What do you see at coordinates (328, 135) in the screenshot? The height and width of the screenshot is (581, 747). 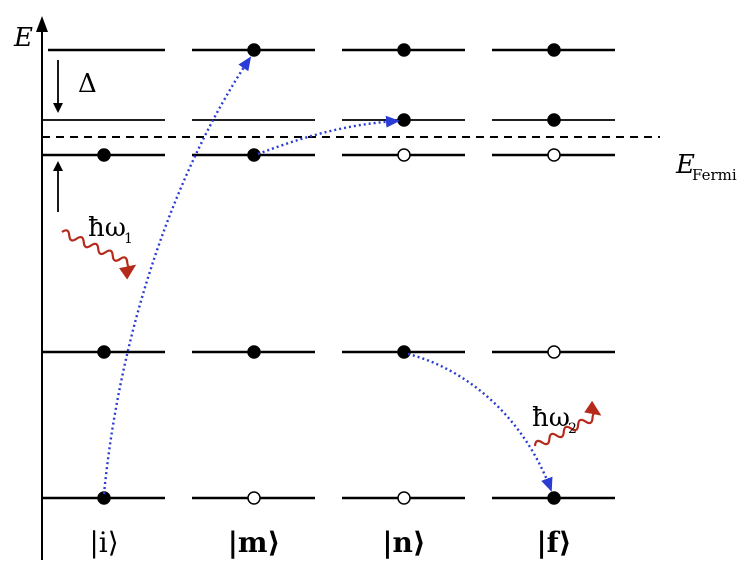 I see `transition-lower-to-mid` at bounding box center [328, 135].